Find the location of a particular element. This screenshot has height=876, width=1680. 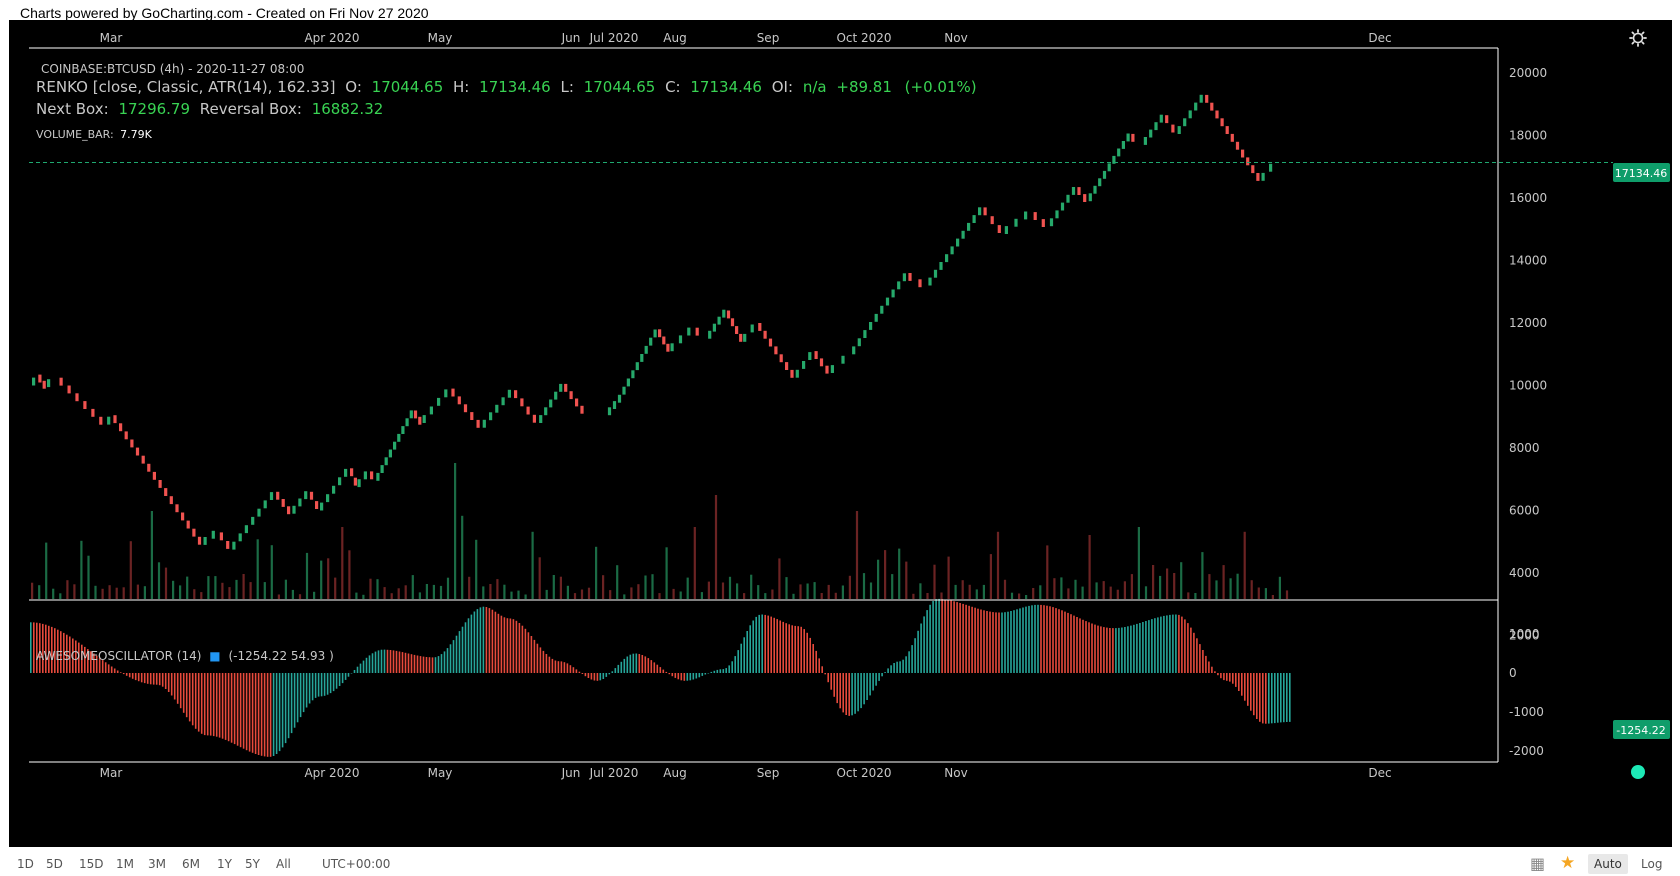

range-5d: 5D is located at coordinates (54, 864).